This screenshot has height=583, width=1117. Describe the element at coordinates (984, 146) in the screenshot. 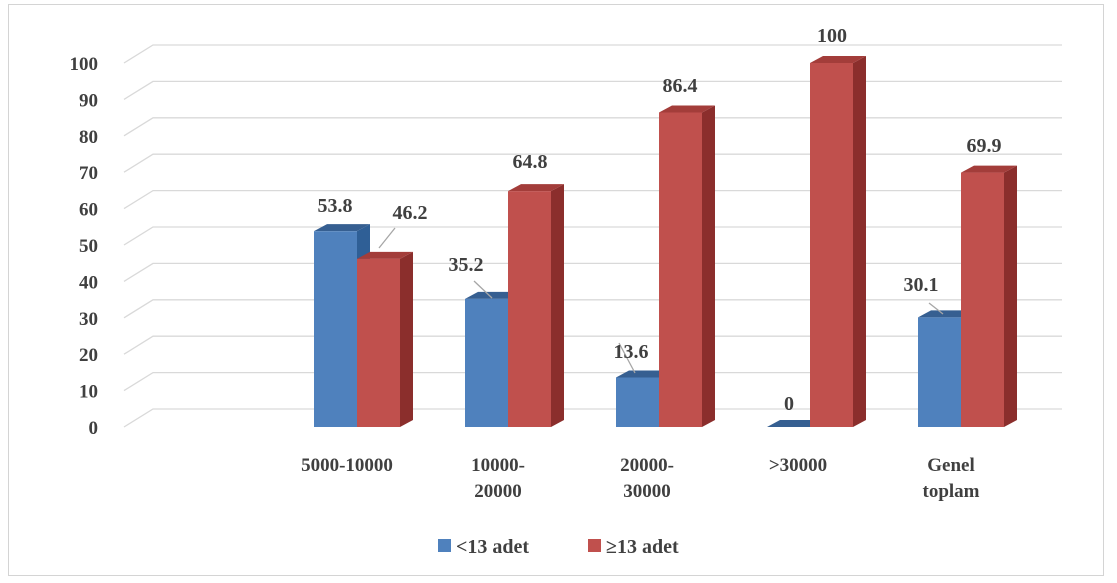

I see `data-label: 69.9` at that location.